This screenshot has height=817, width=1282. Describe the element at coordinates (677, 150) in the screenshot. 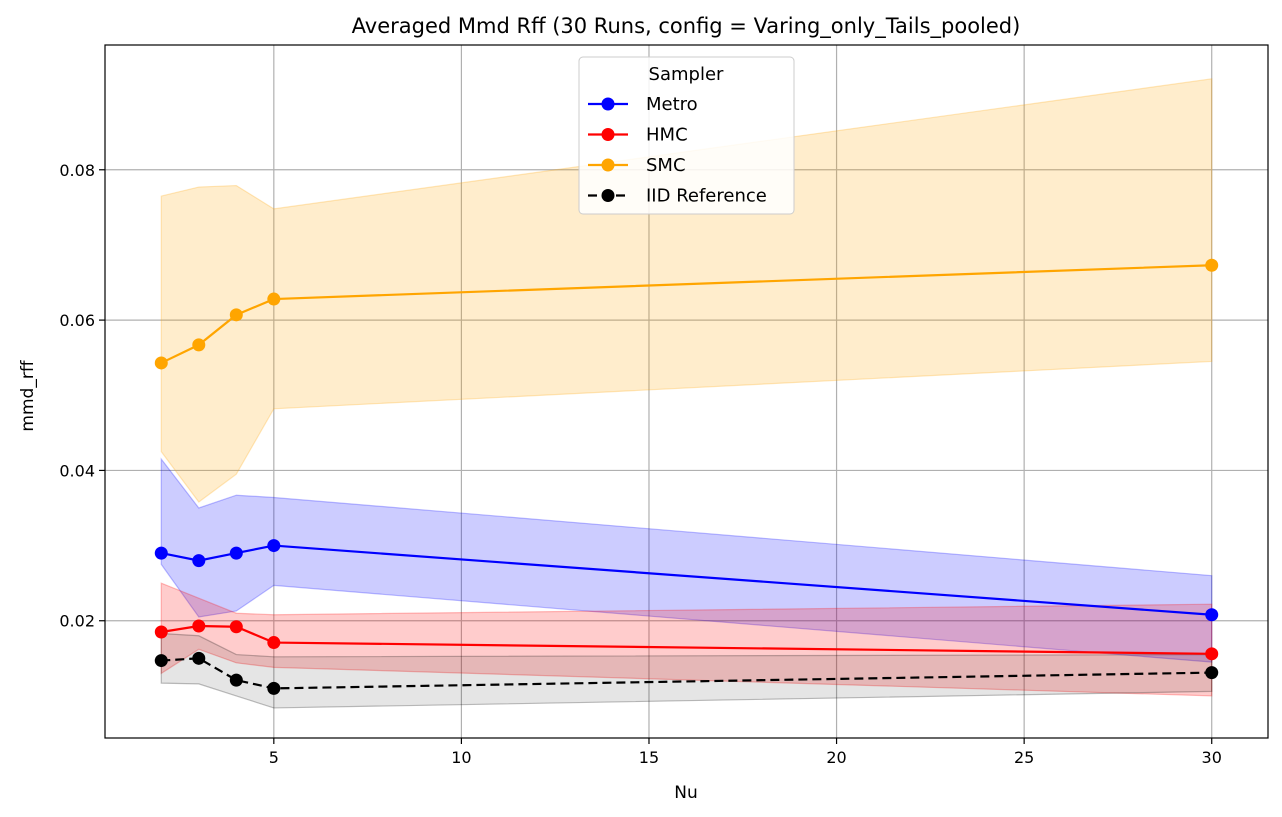

I see `legend-items: Metro HMC SMC IID Reference` at that location.